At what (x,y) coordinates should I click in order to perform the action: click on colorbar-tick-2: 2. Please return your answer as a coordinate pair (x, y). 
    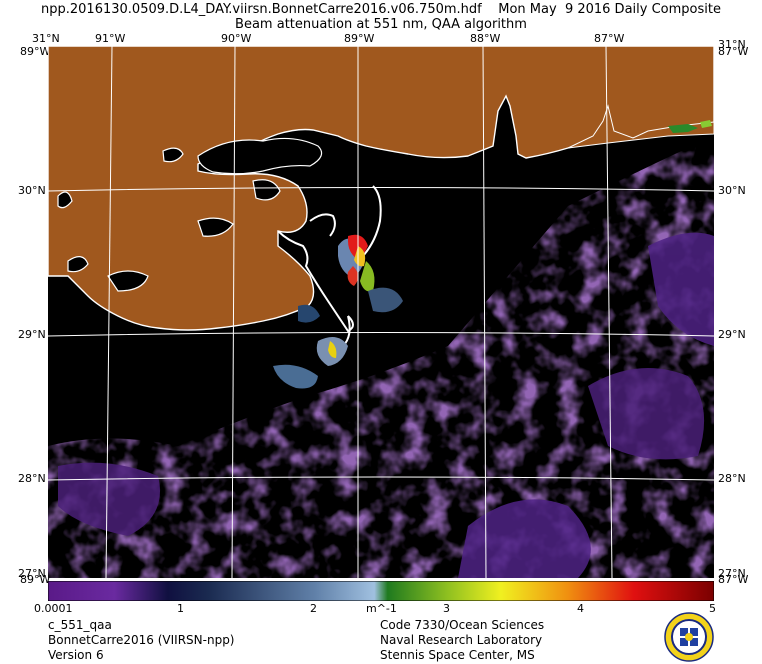
    Looking at the image, I should click on (313, 608).